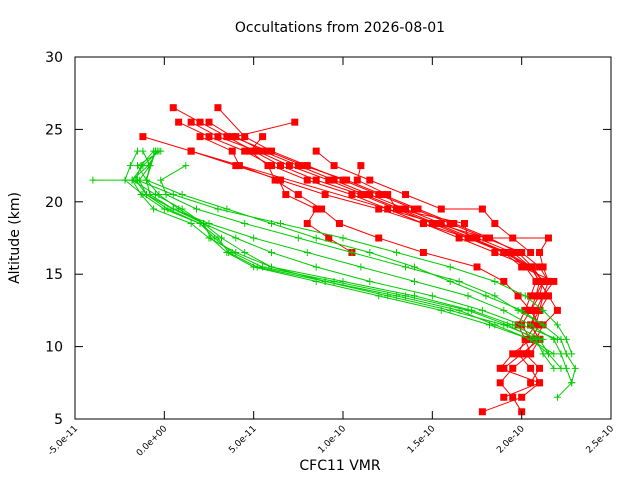 The image size is (640, 480). I want to click on x-tick-label: 5.0e-11, so click(243, 440).